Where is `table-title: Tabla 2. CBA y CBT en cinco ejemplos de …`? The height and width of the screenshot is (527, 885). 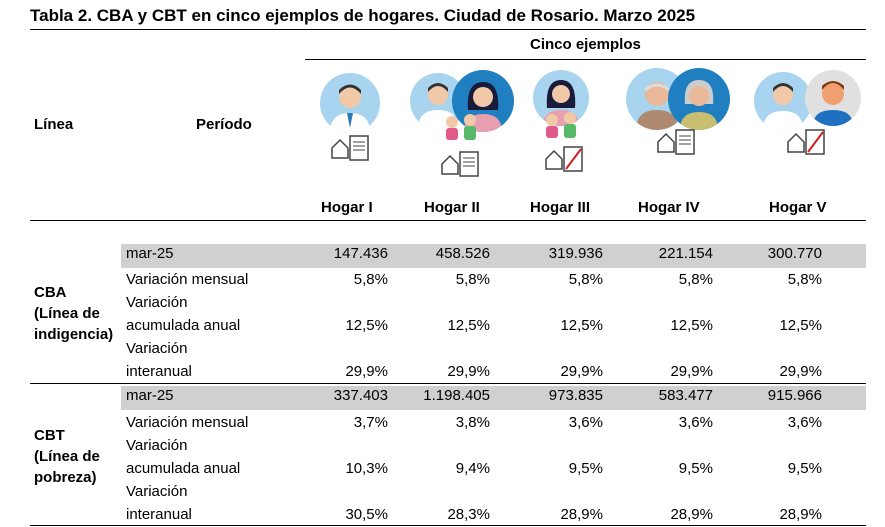 table-title: Tabla 2. CBA y CBT en cinco ejemplos de … is located at coordinates (363, 15).